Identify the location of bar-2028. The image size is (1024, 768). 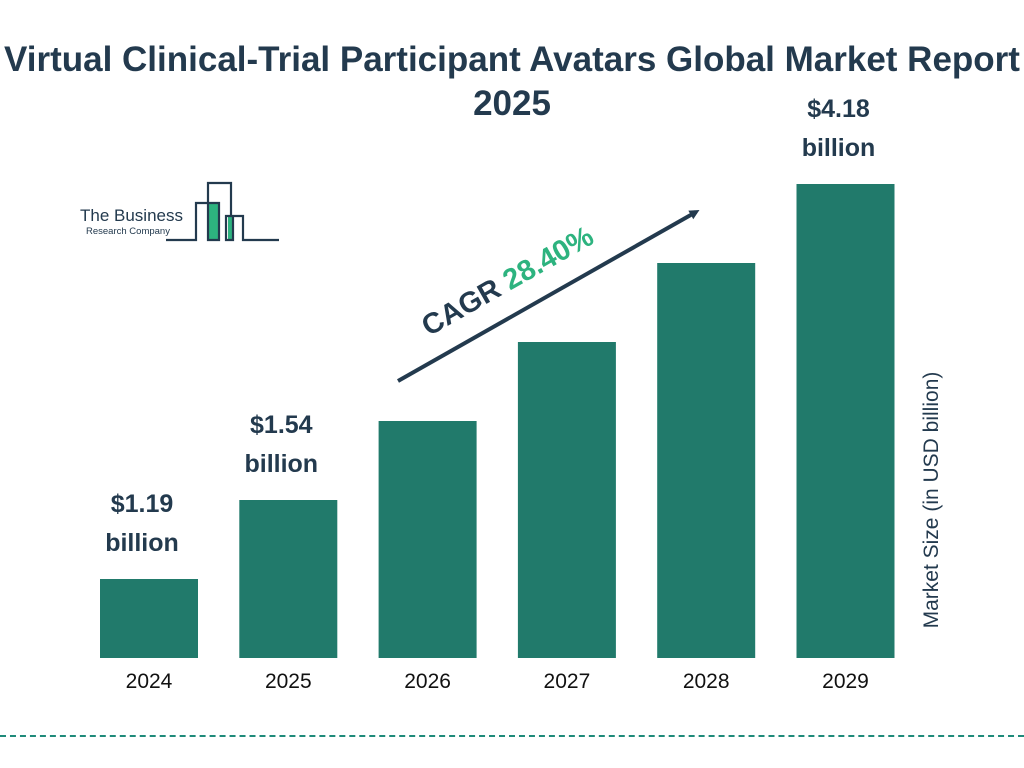
(706, 460).